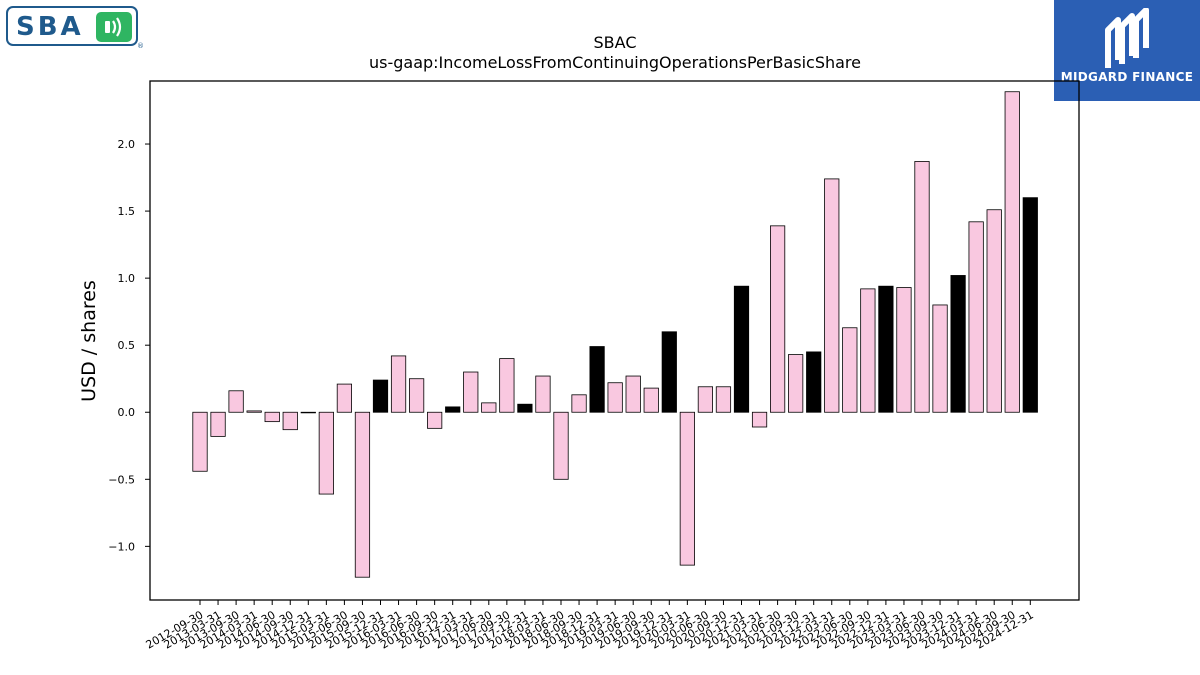 Image resolution: width=1200 pixels, height=675 pixels. I want to click on y-axis: −1.0 −0.5 0.0 0.5 1.0 1.5 2.0, so click(129, 345).